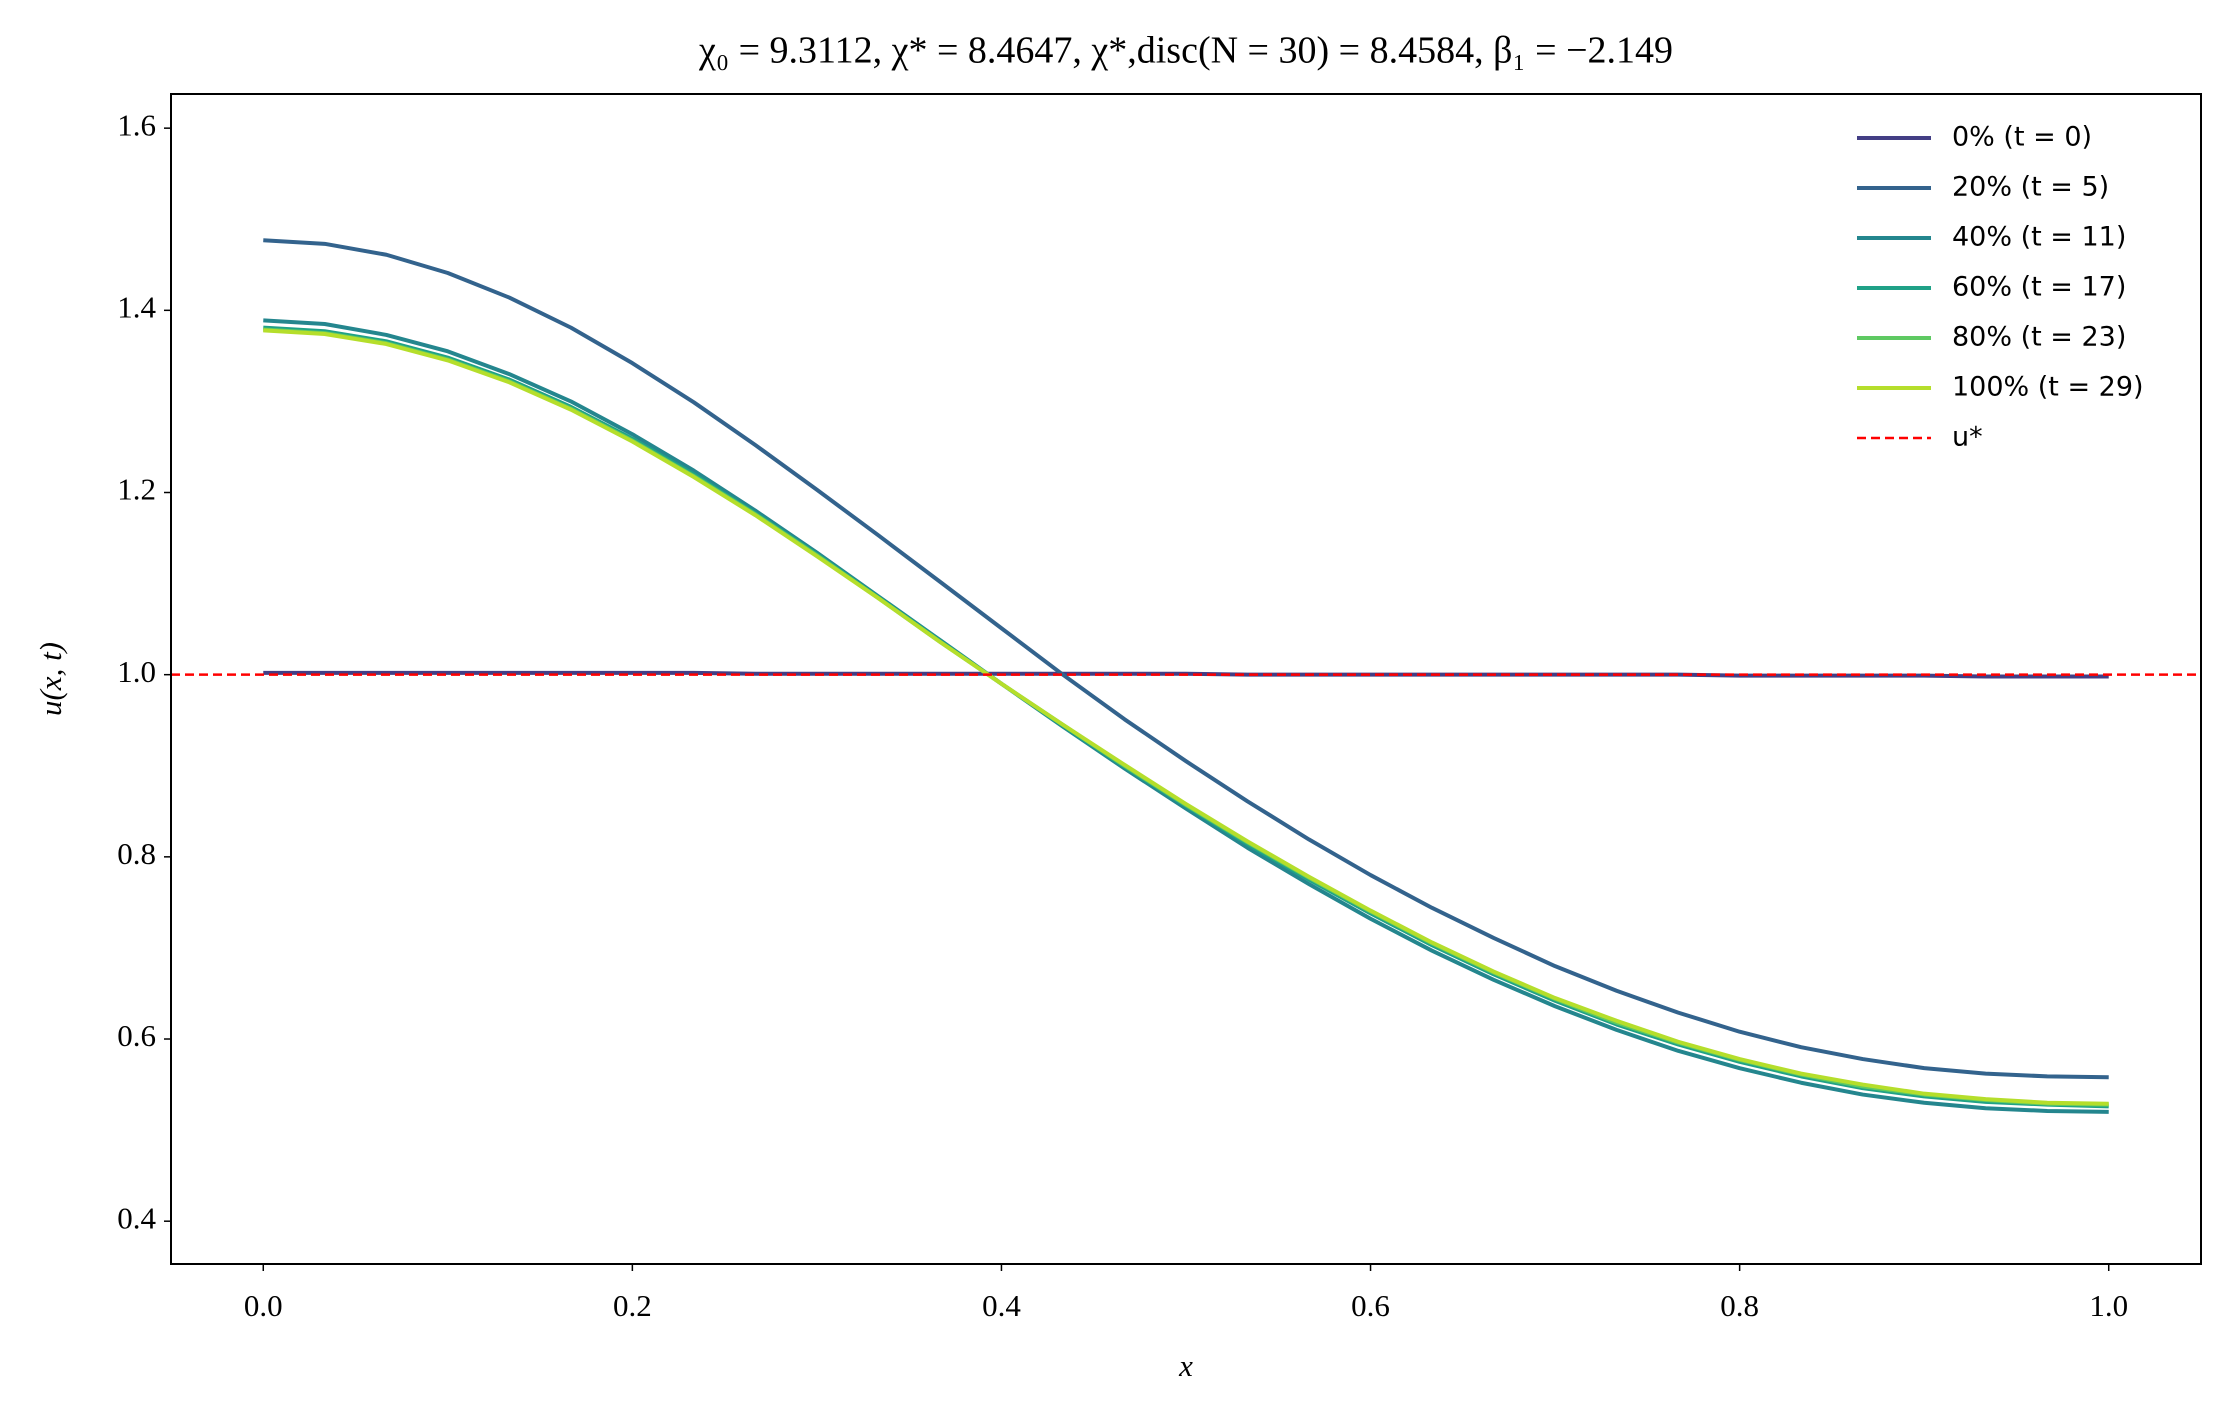  I want to click on legend-label: 0% (t = 0), so click(2022, 137).